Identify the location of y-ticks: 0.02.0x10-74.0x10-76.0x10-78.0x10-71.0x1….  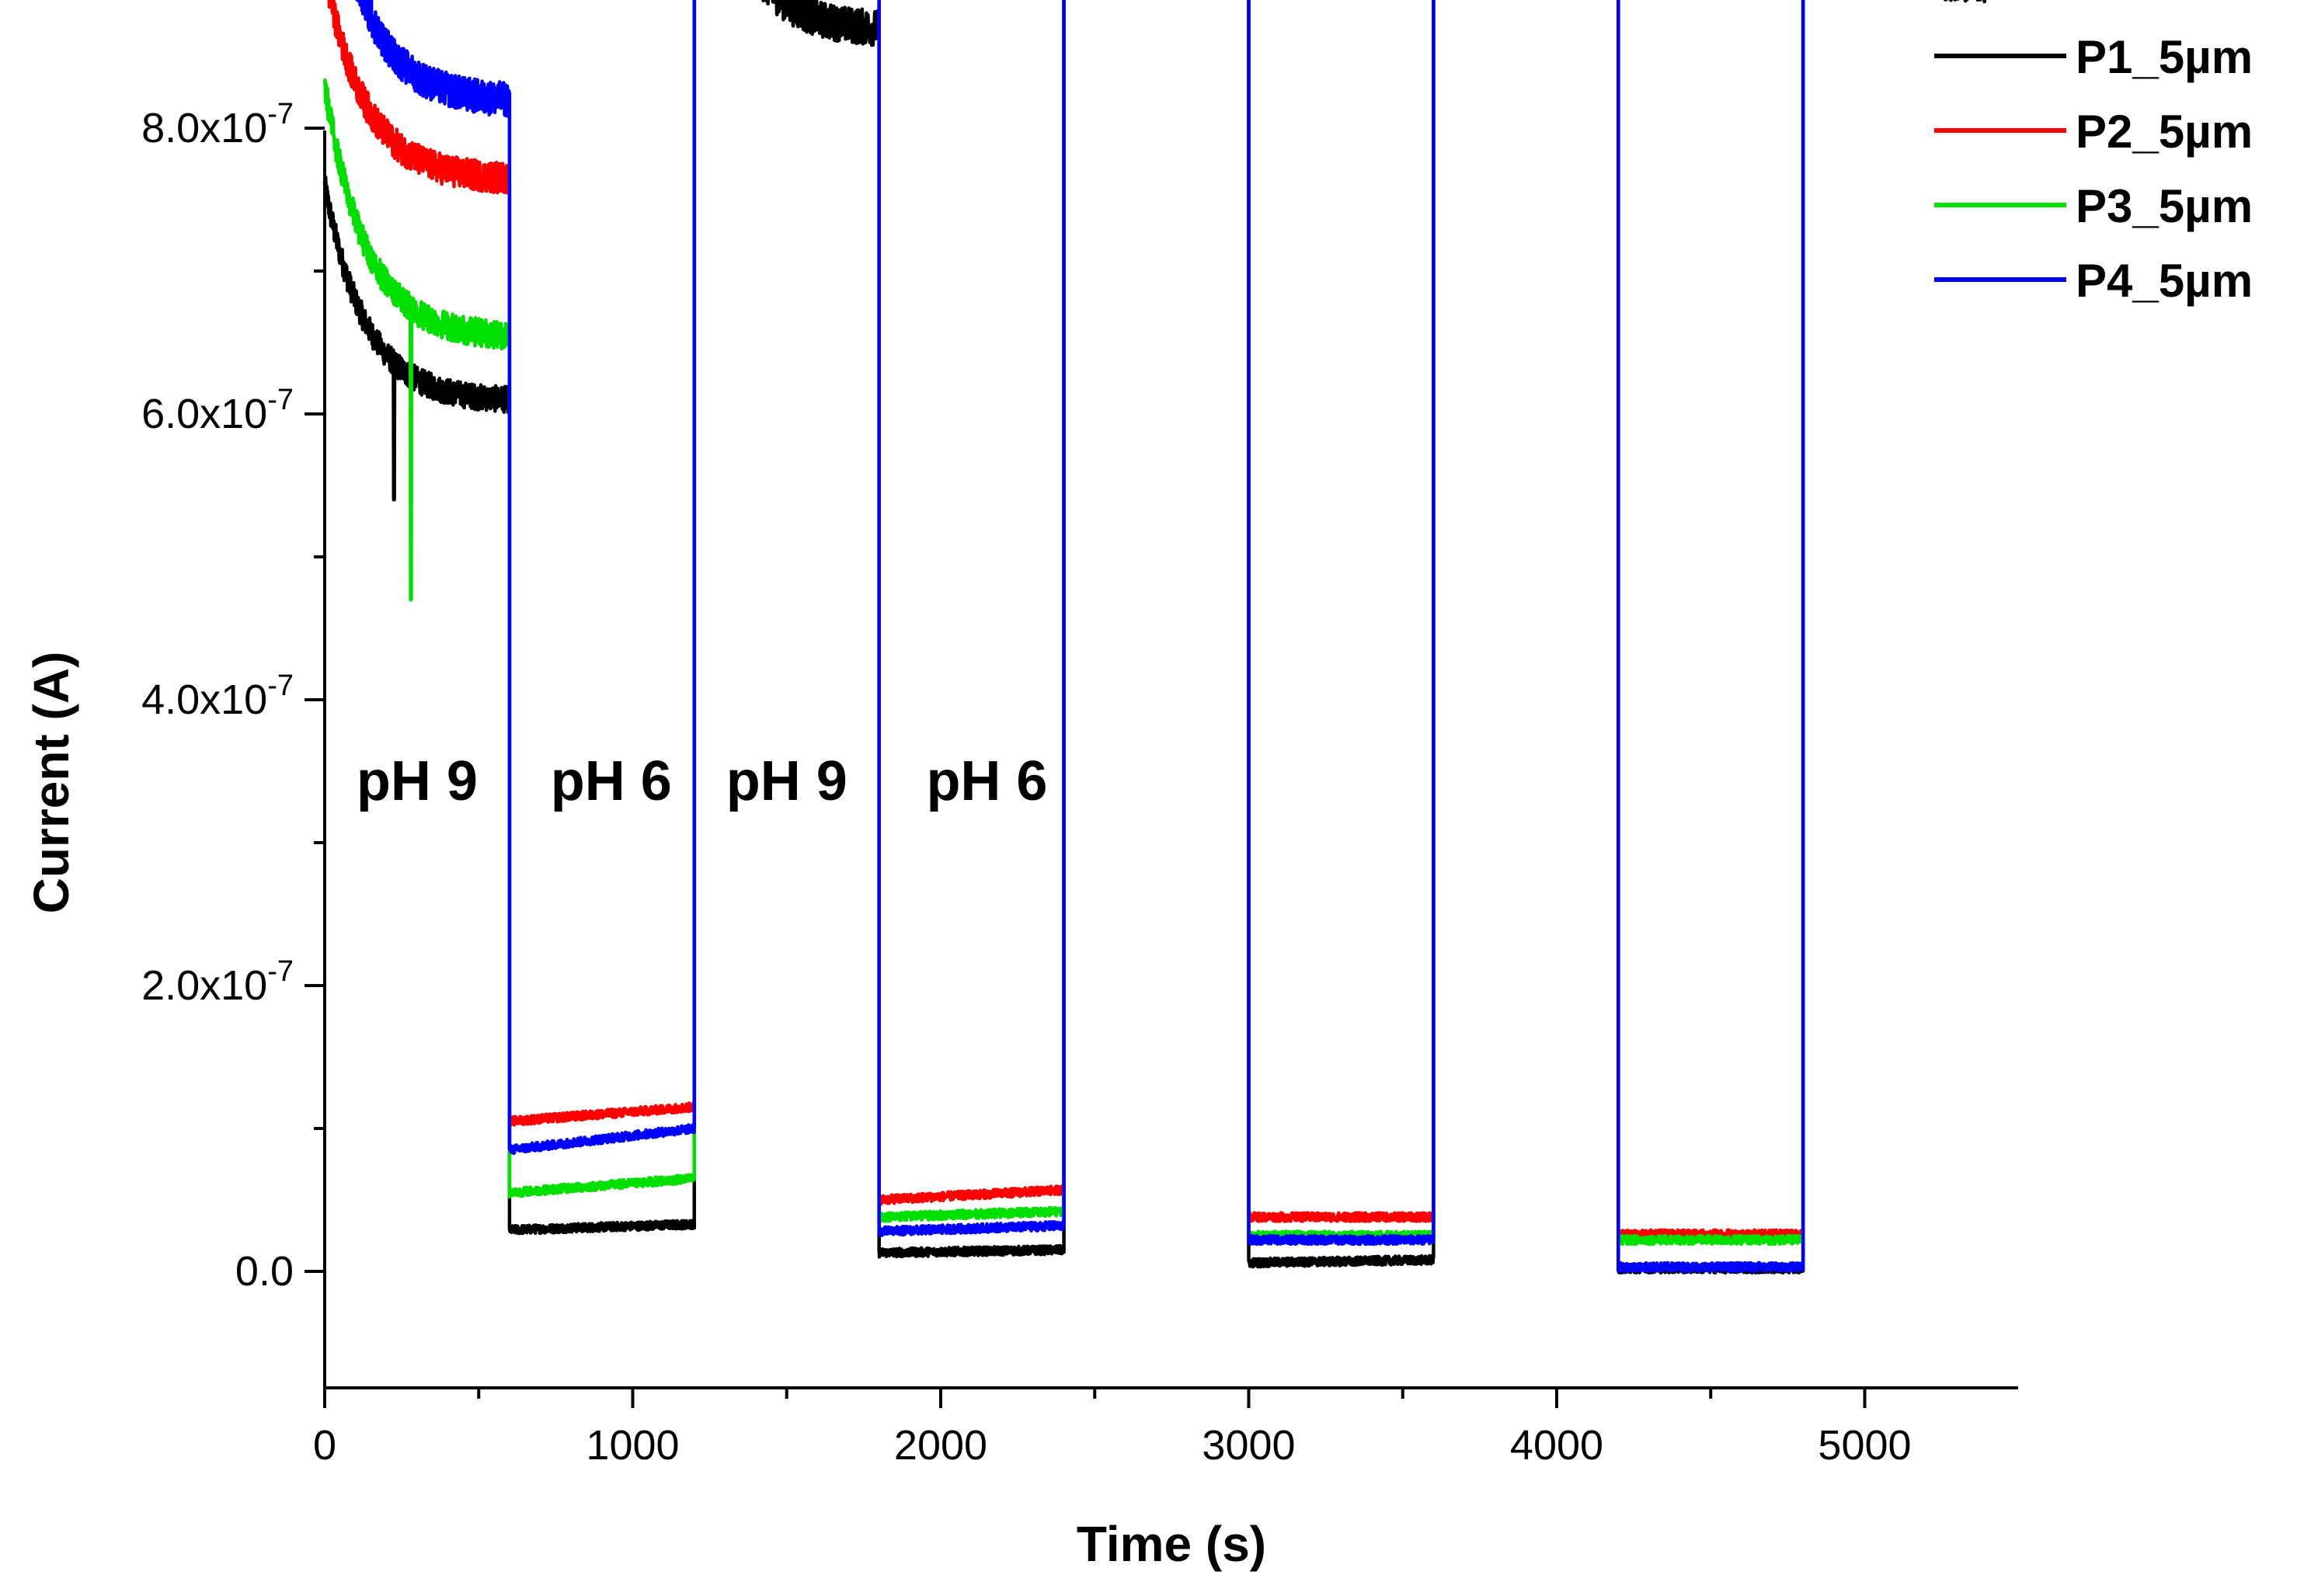
(233, 697).